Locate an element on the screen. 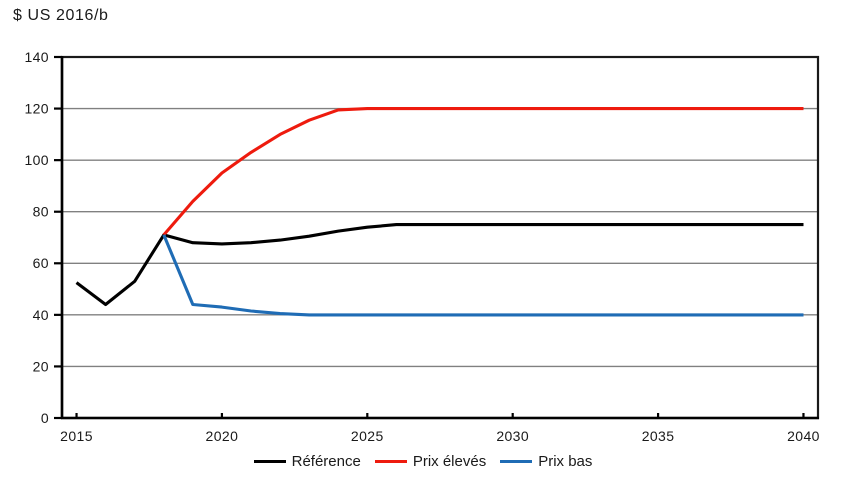  y-tick-label-80: 80 is located at coordinates (41, 212).